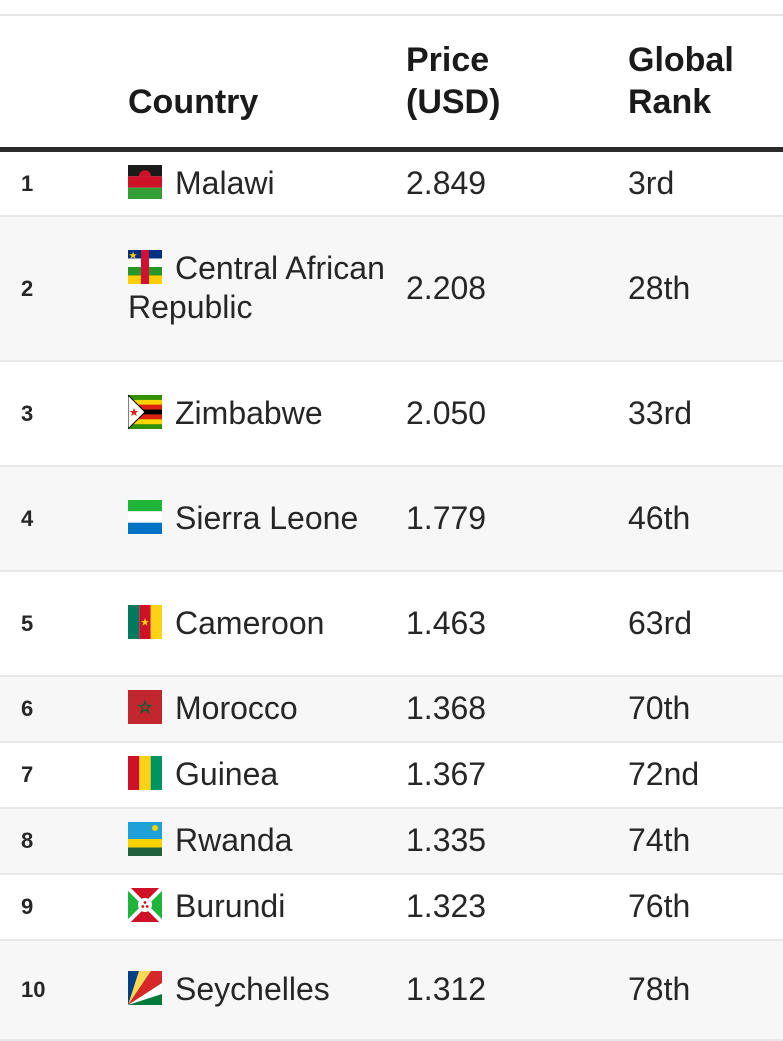  I want to click on rwanda-flag-icon, so click(145, 839).